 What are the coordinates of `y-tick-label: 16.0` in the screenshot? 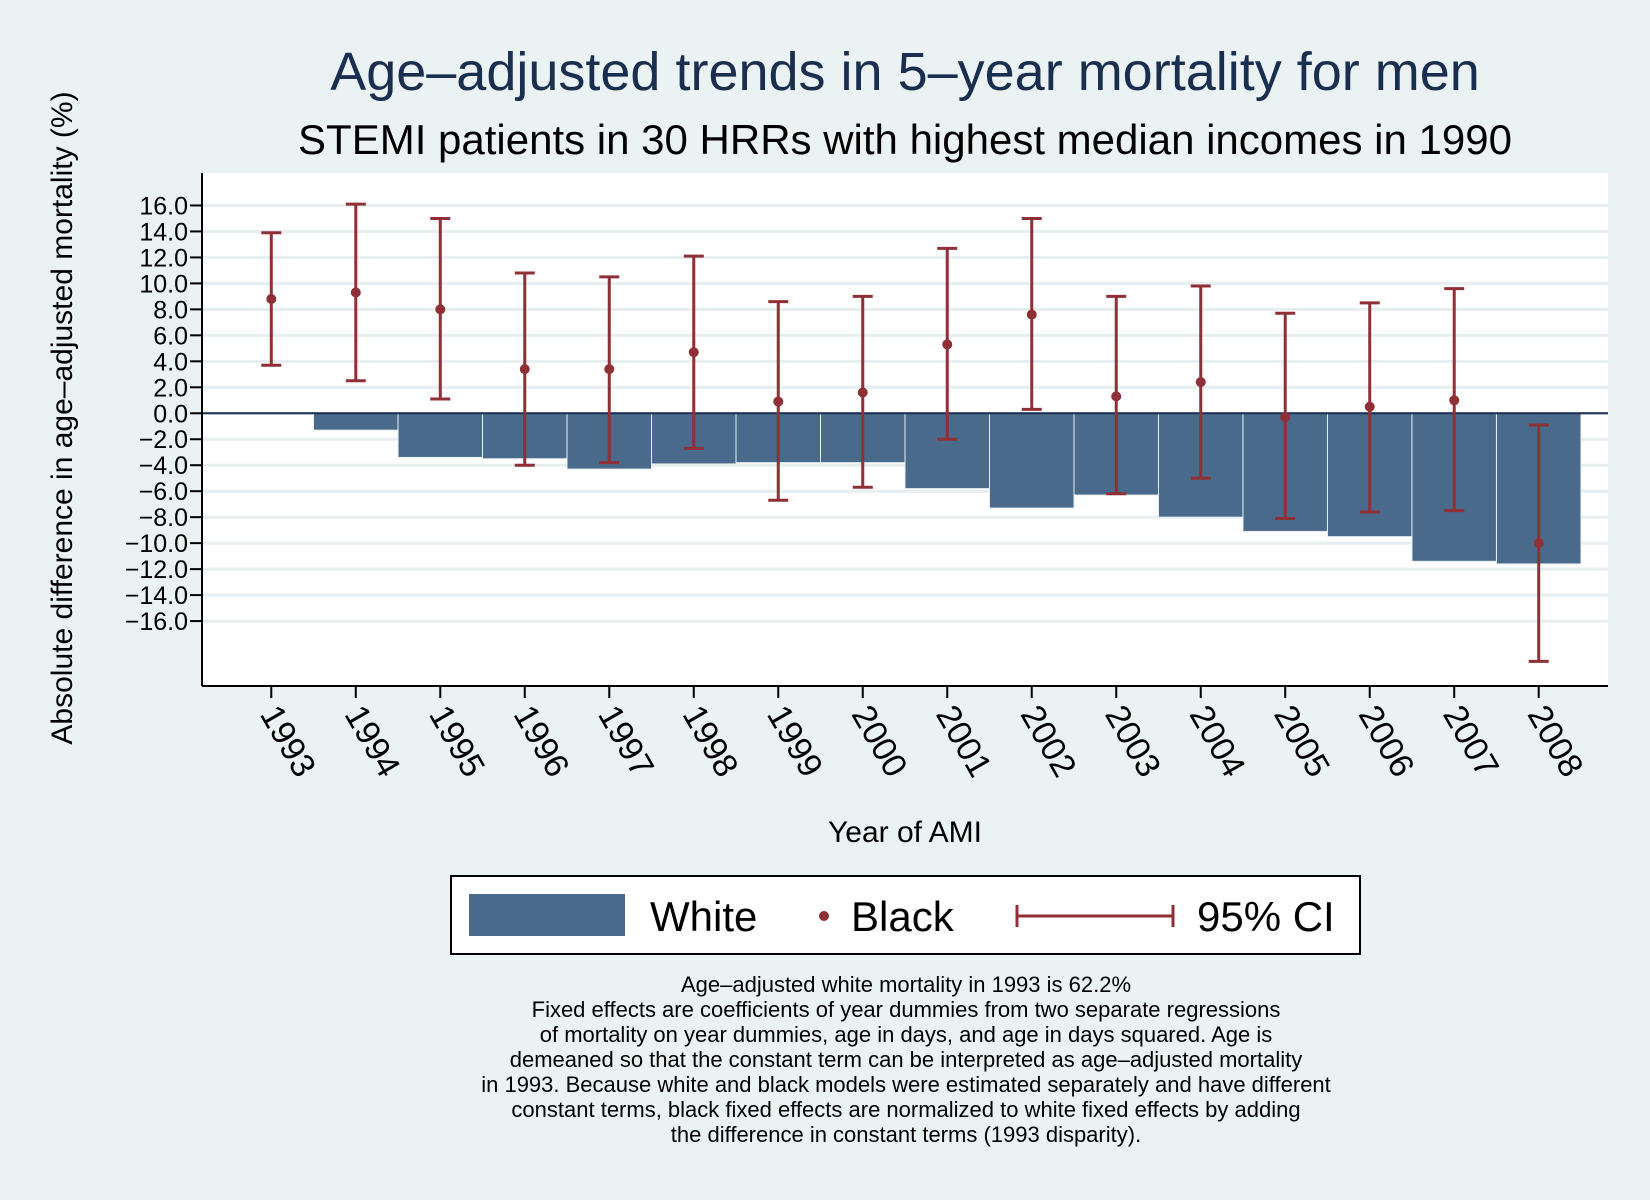 It's located at (163, 206).